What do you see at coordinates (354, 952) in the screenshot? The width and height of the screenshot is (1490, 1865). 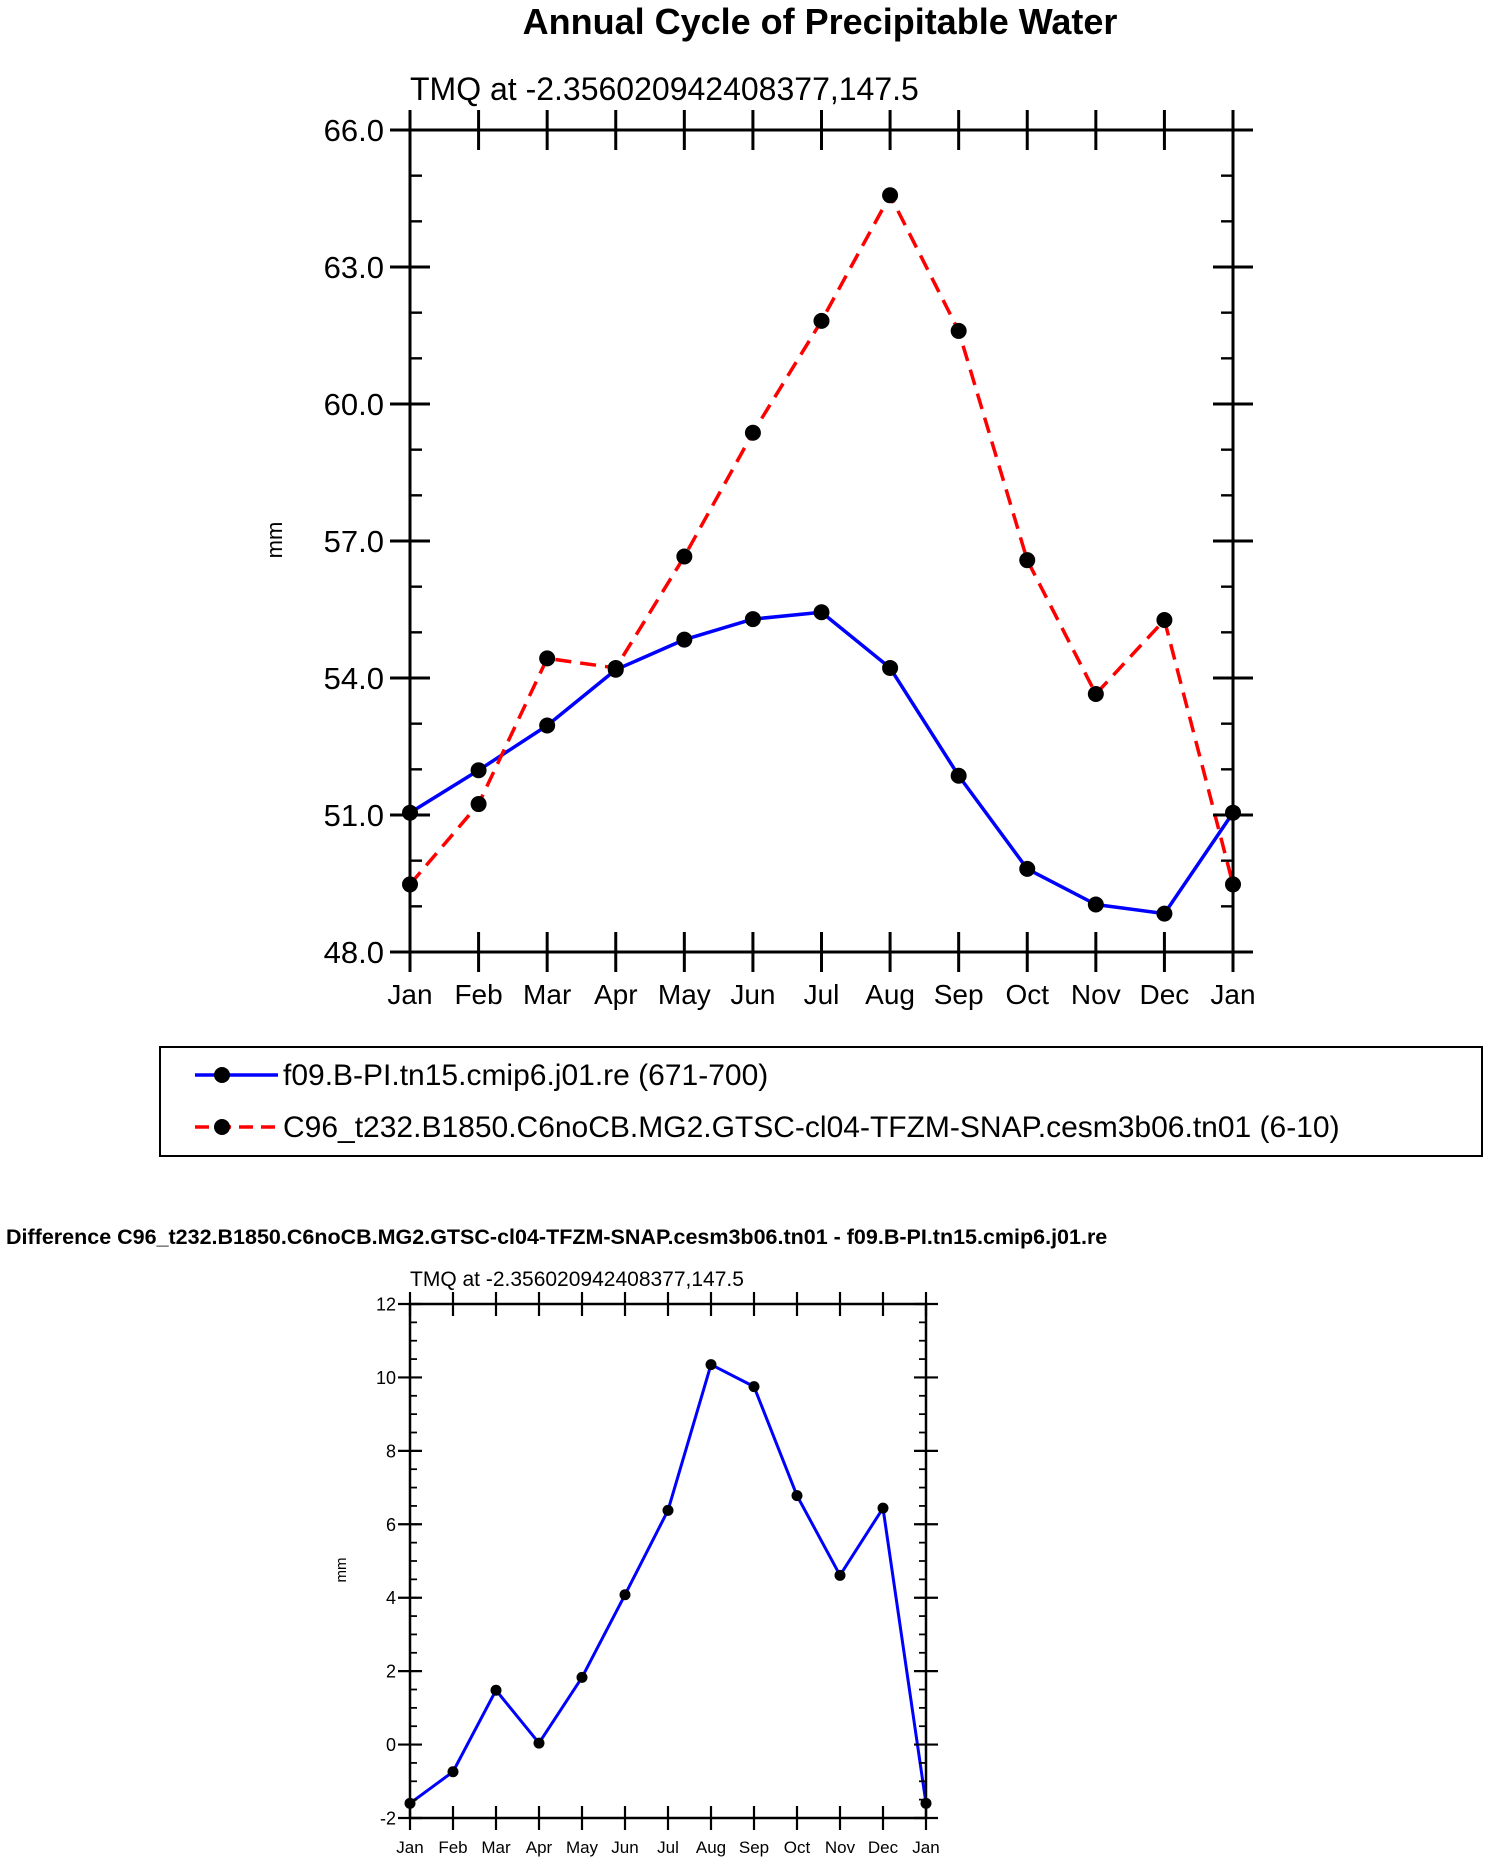 I see `chart1-ytick-label: 48.0` at bounding box center [354, 952].